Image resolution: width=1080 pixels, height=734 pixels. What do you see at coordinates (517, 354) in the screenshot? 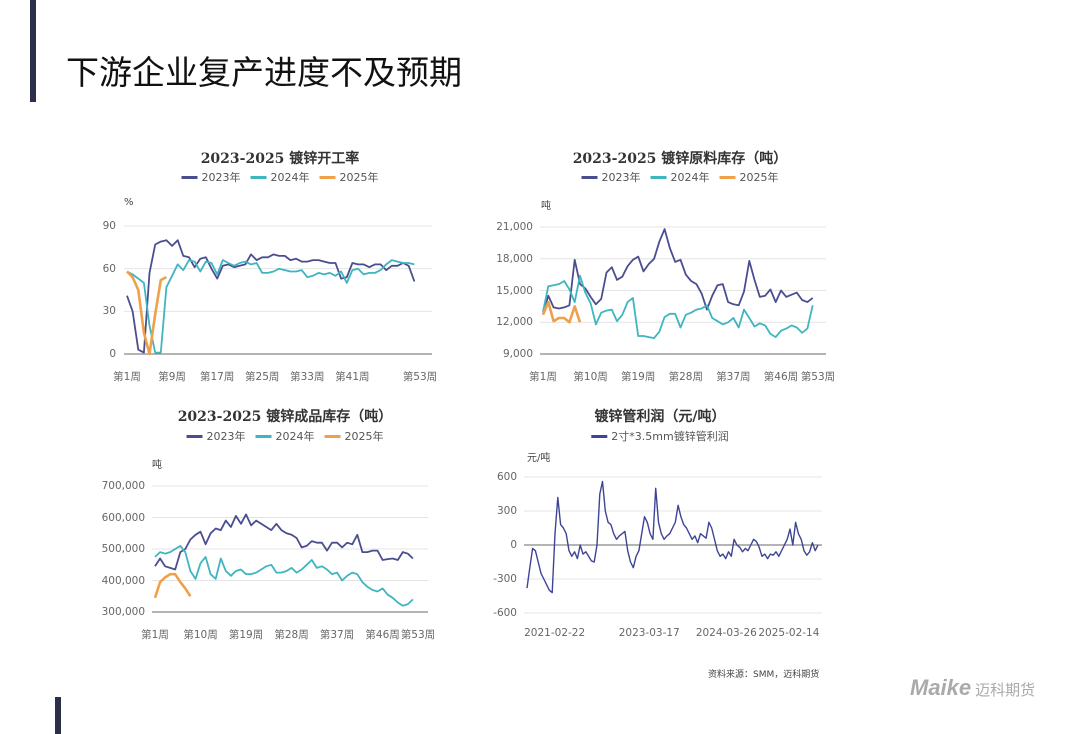
I see `y-tick-label: 9,000` at bounding box center [517, 354].